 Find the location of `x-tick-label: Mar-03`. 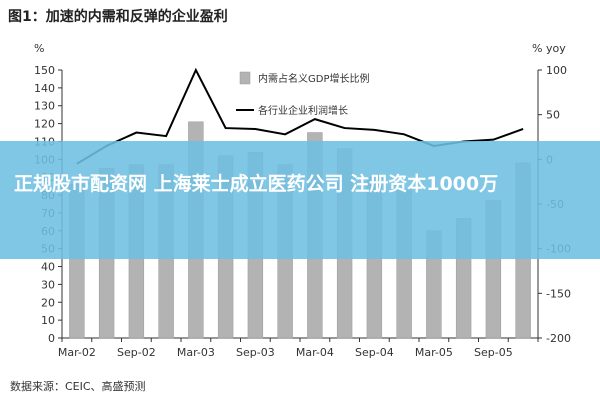

x-tick-label: Mar-03 is located at coordinates (196, 352).